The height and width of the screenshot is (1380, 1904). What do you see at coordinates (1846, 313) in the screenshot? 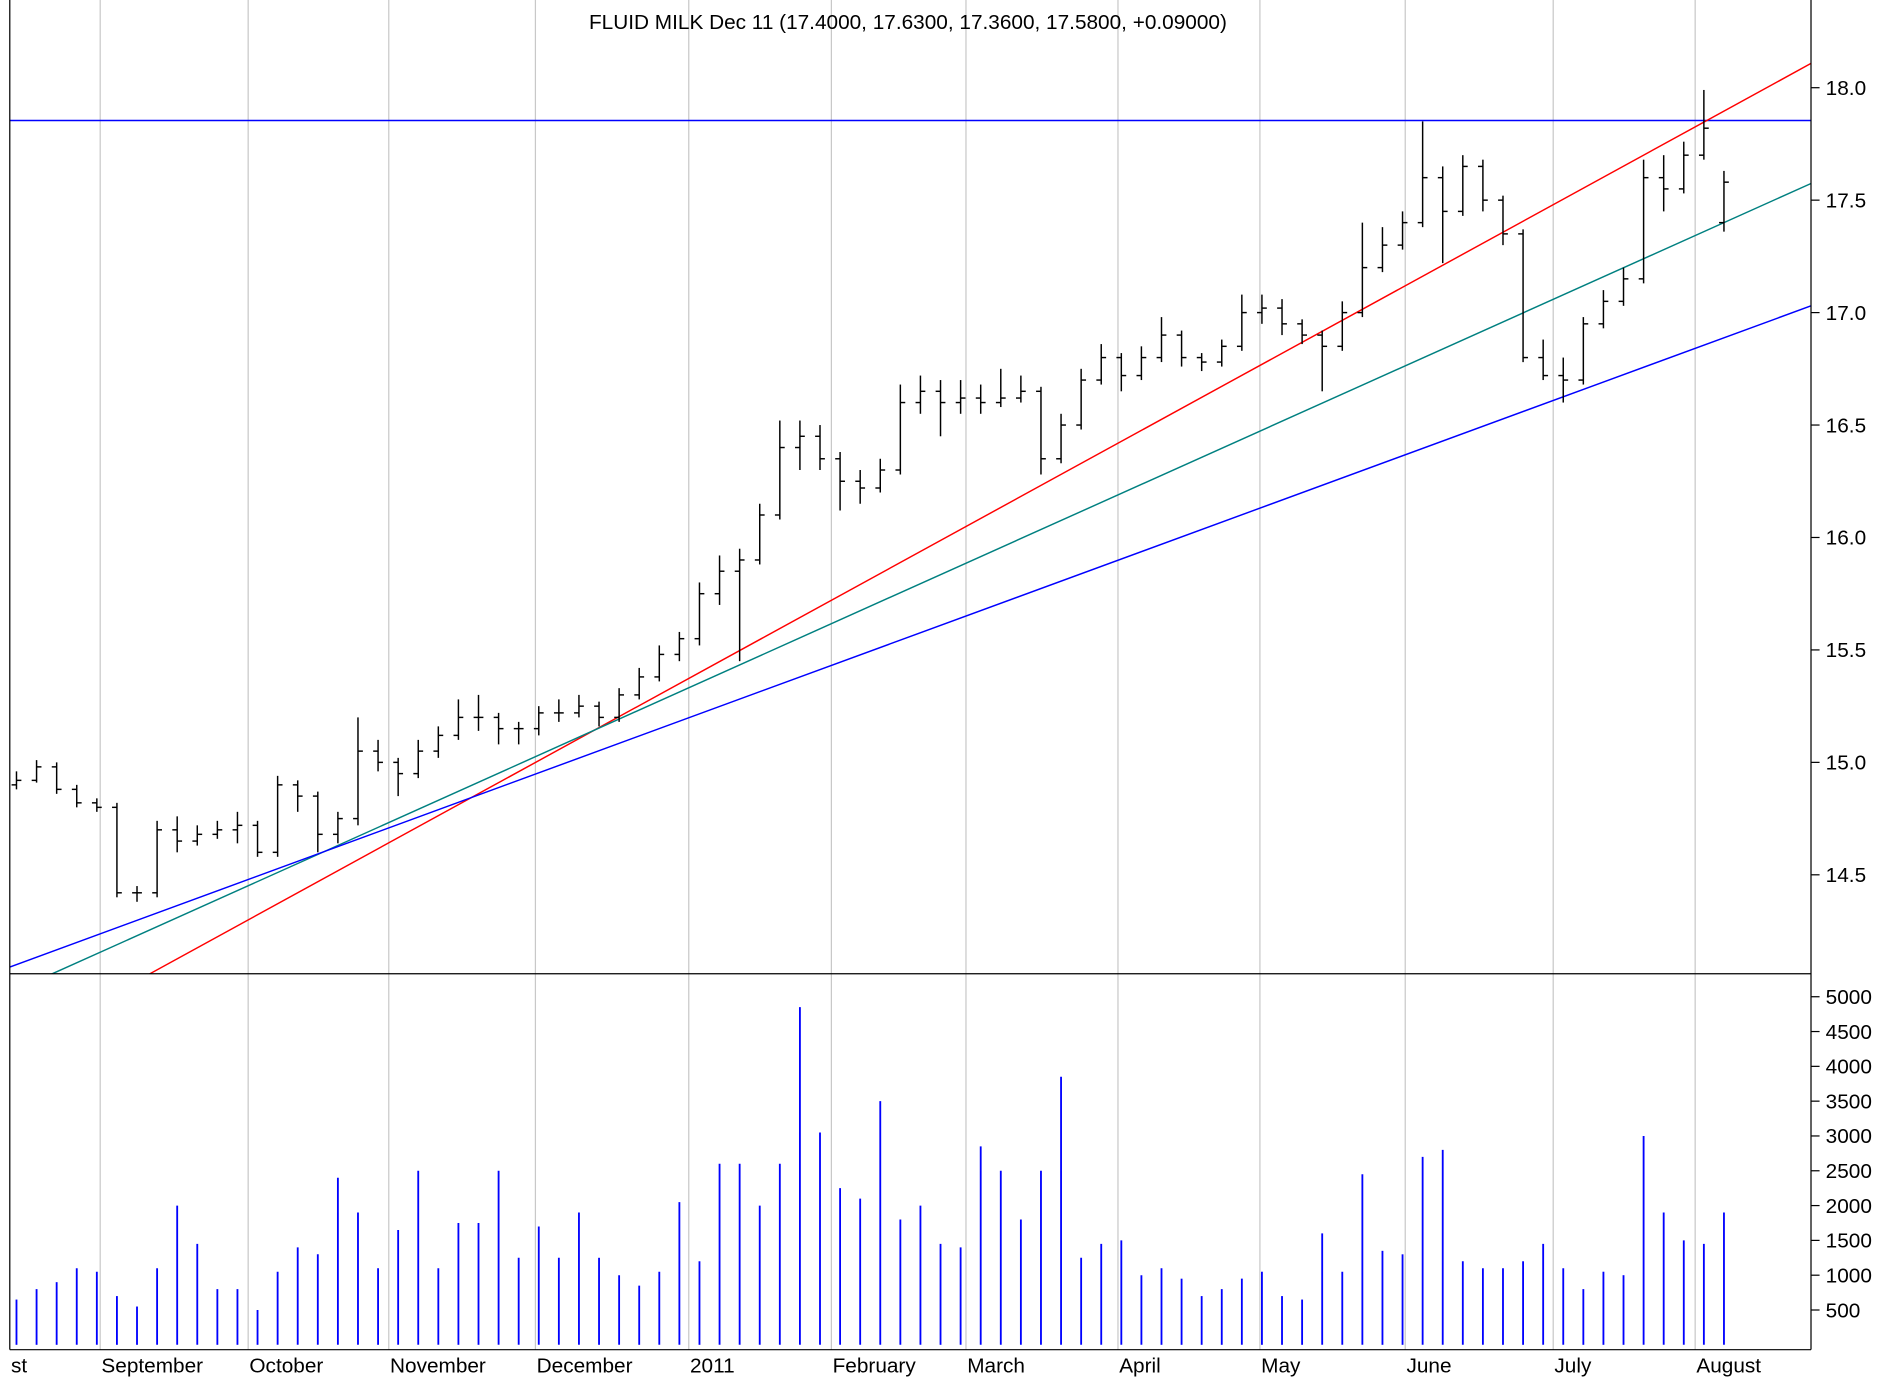
I see `y-tick-label: 17.0` at bounding box center [1846, 313].